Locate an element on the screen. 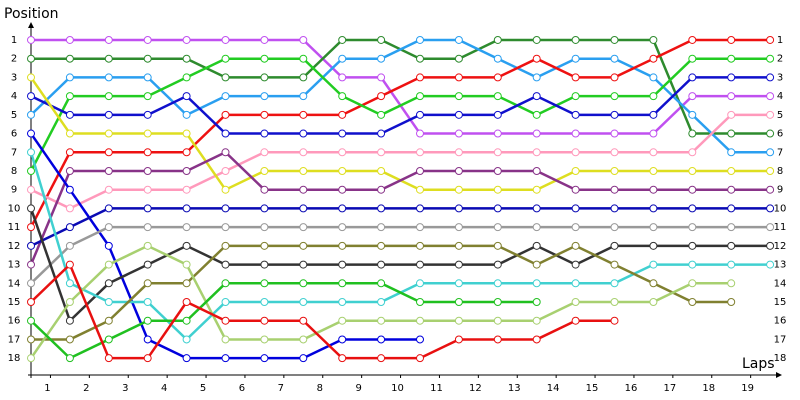  y-tick-label: 6 is located at coordinates (14, 134).